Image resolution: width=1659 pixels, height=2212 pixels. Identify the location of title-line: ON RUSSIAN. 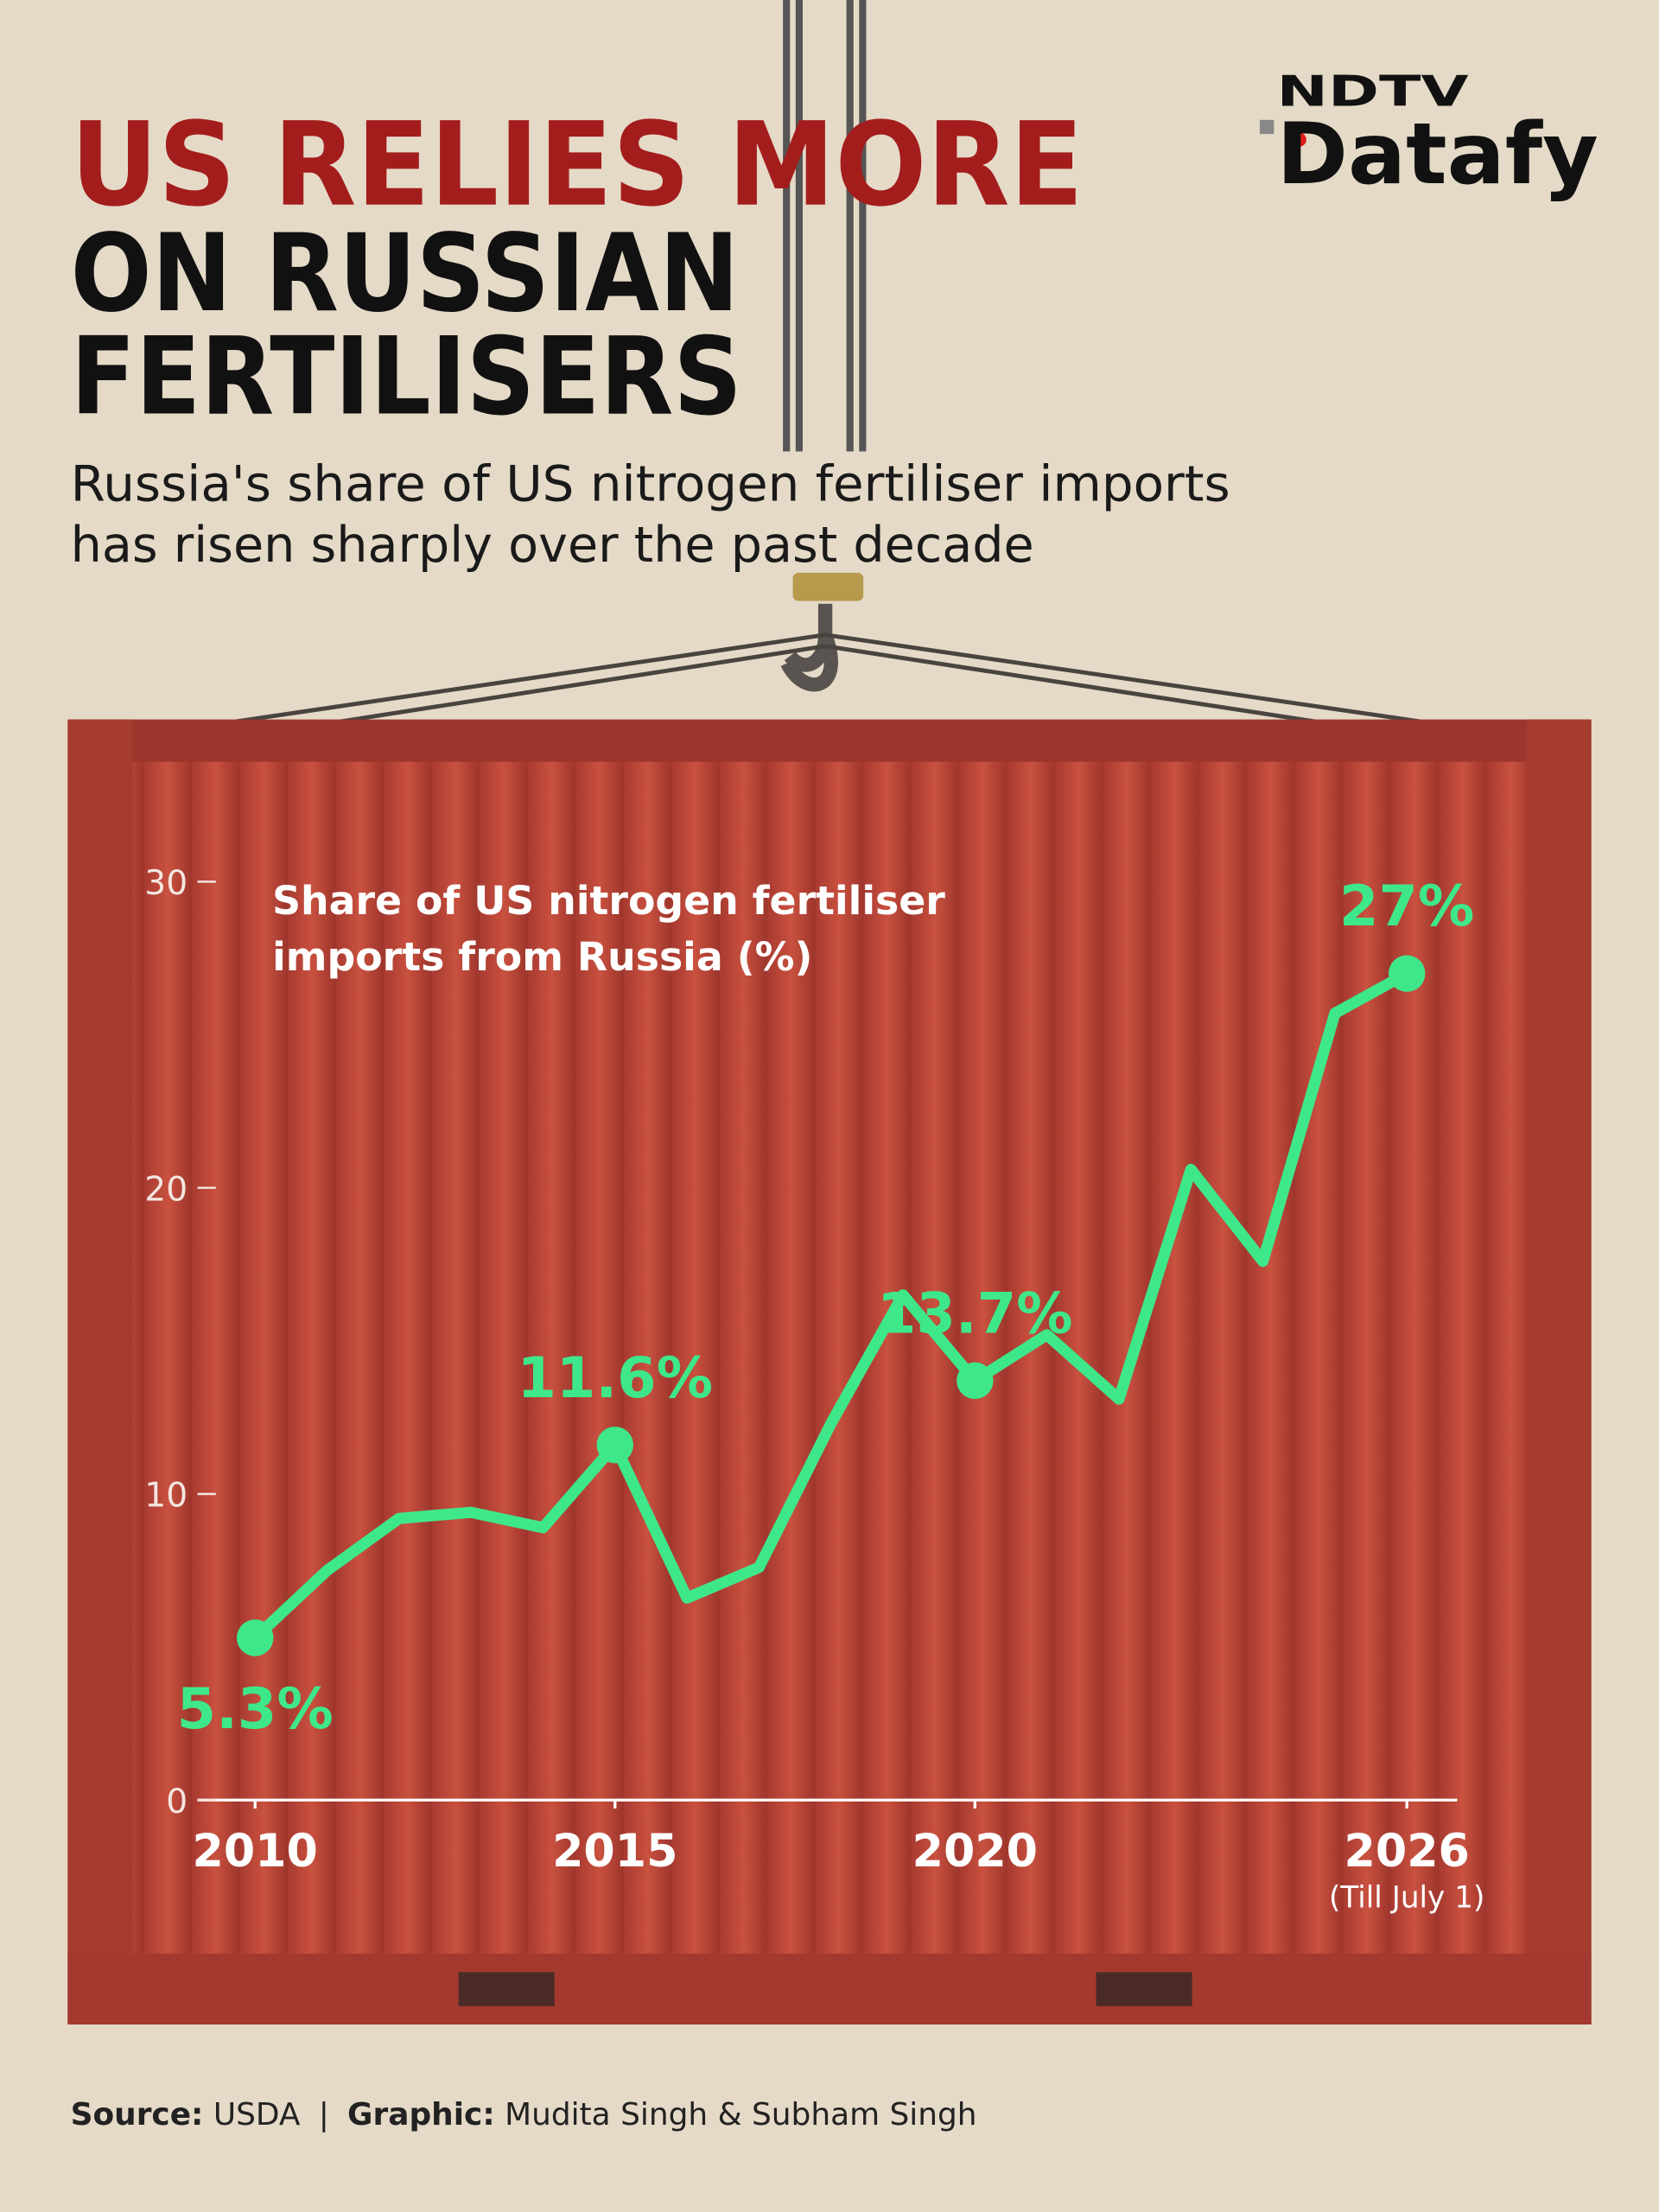
(405, 274).